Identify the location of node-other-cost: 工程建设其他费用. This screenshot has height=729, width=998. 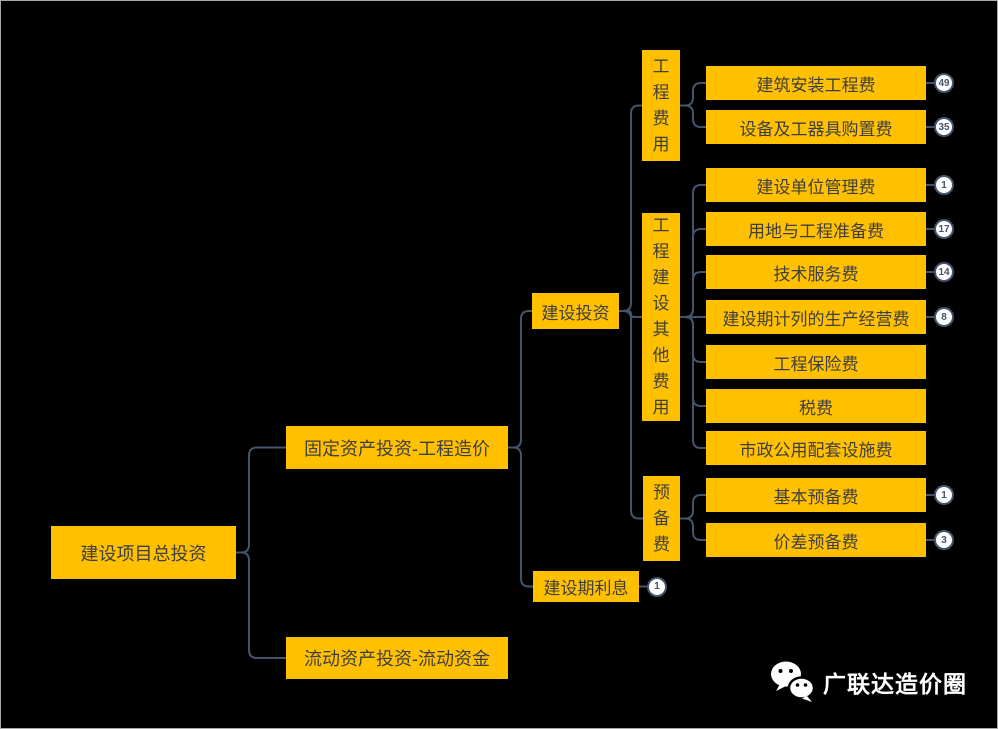
(661, 317).